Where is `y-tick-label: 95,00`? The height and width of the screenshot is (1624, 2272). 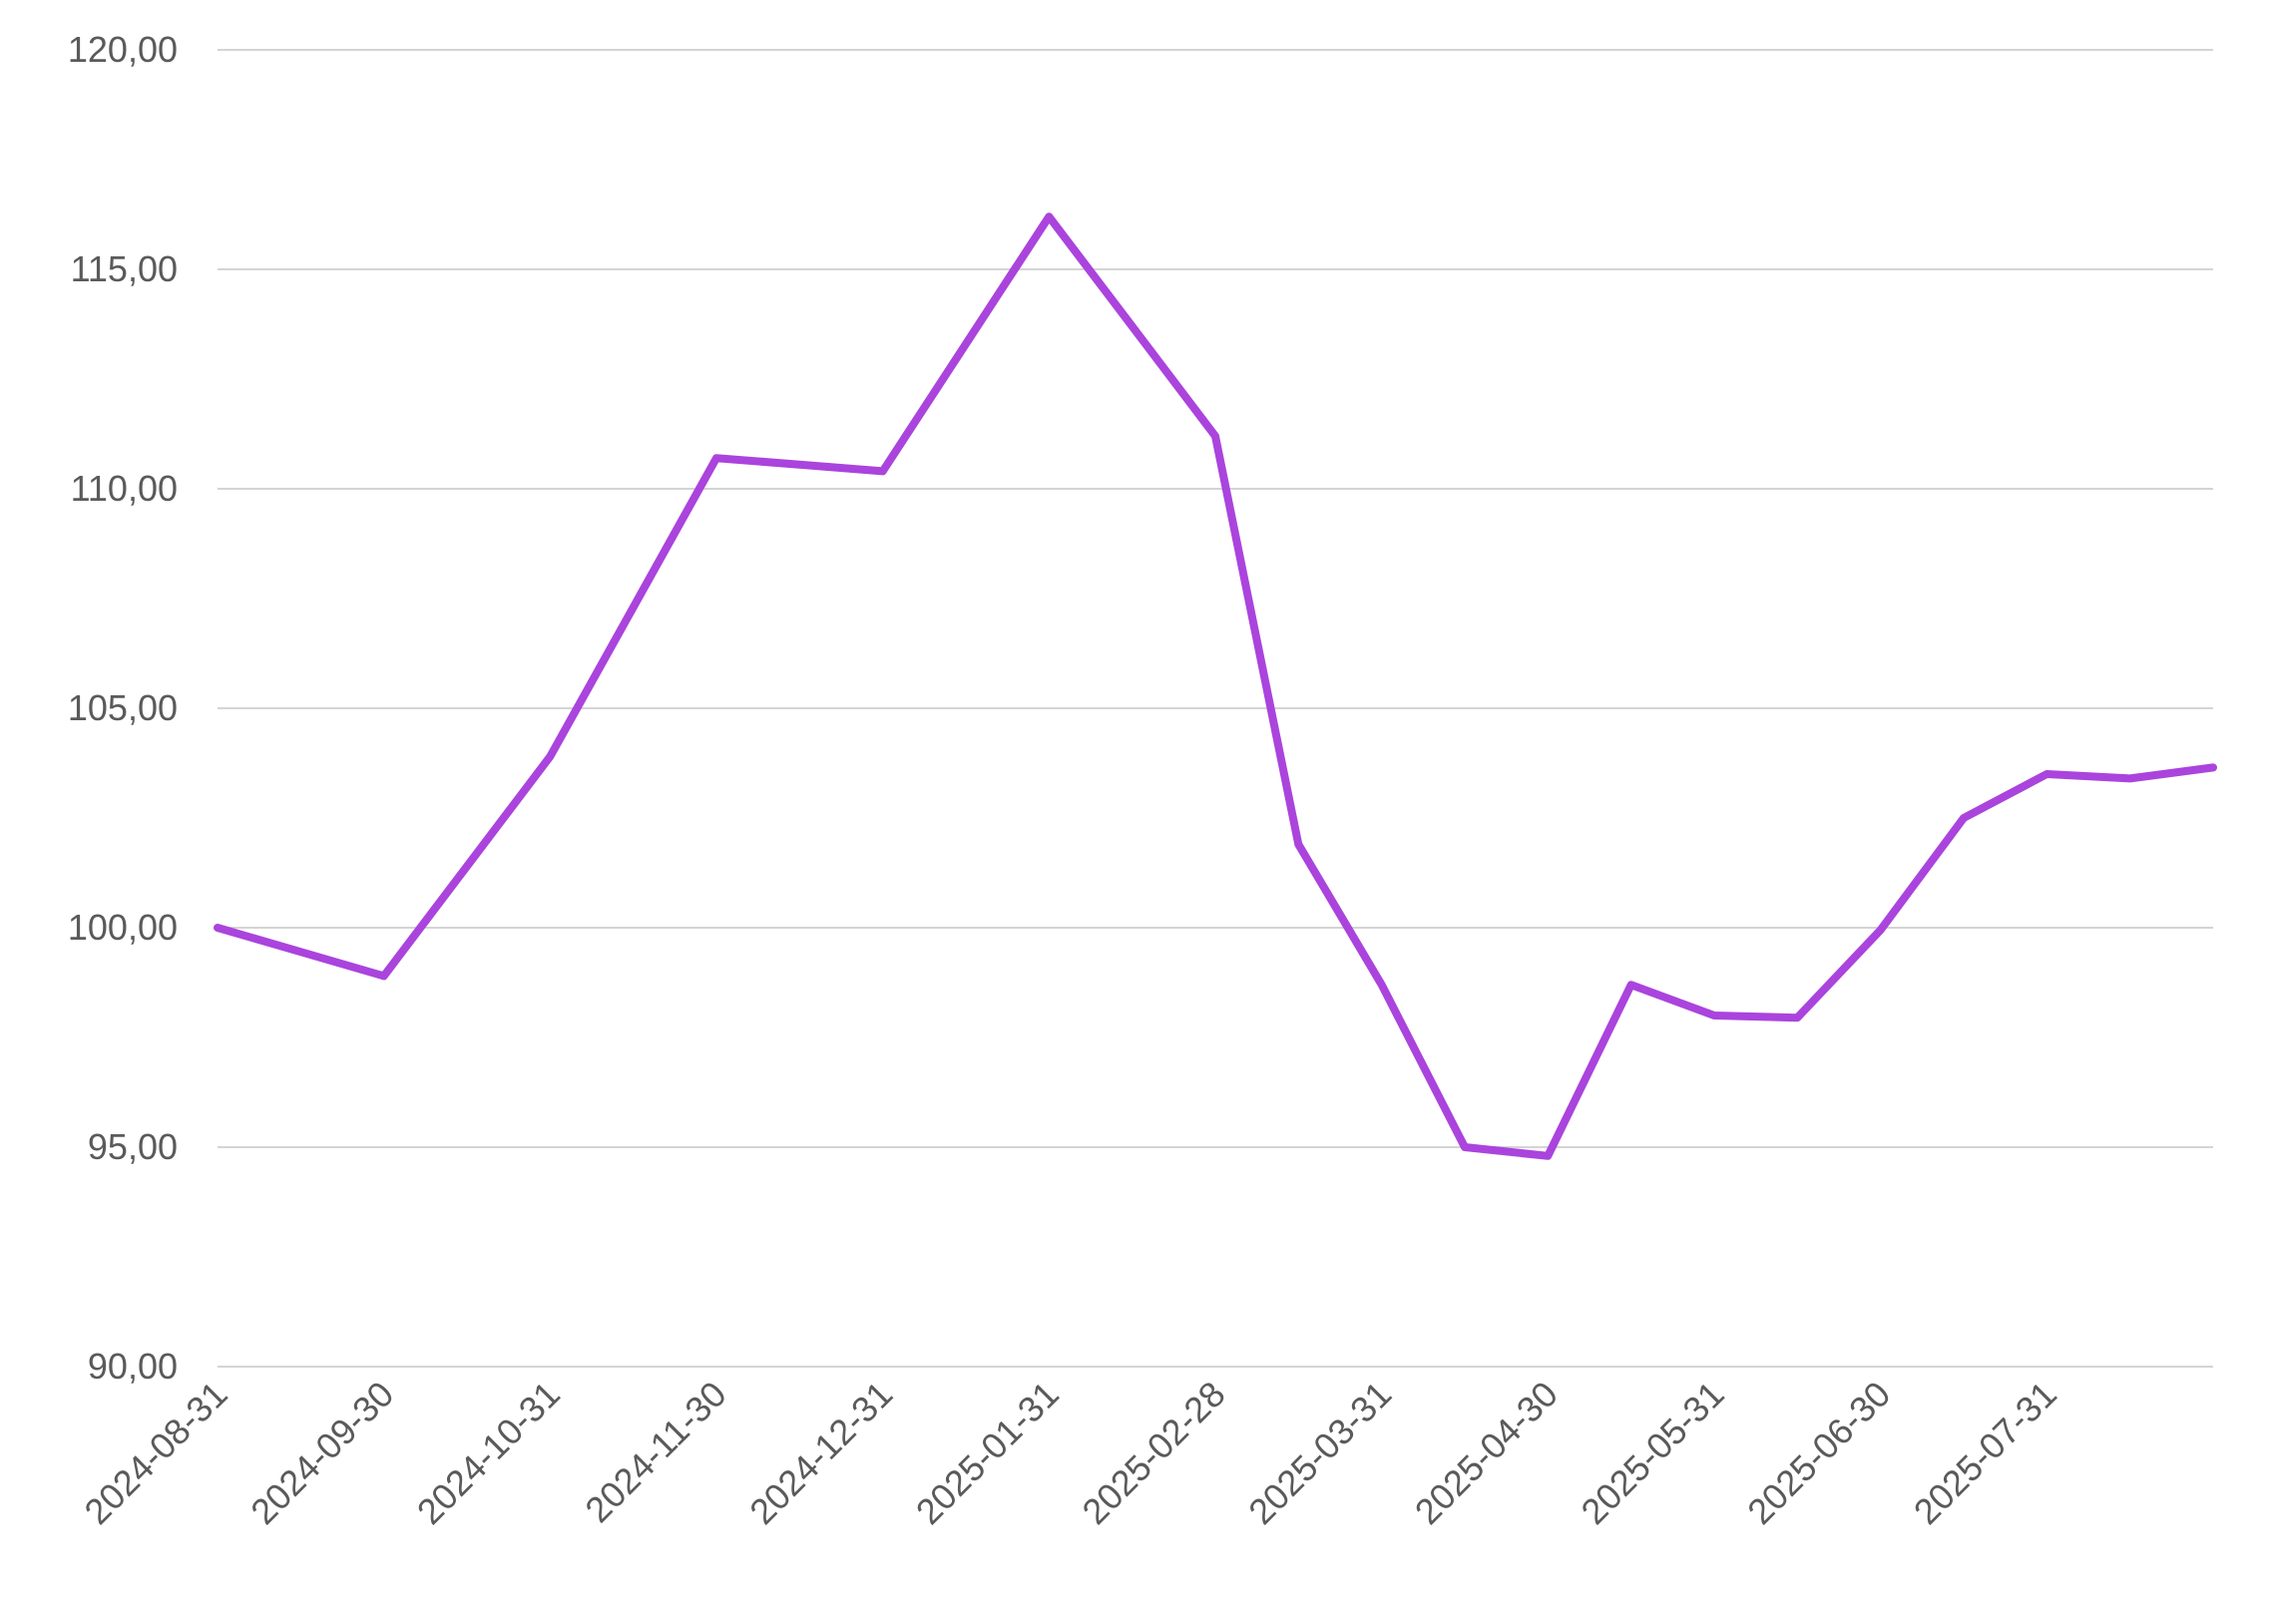
y-tick-label: 95,00 is located at coordinates (133, 1146).